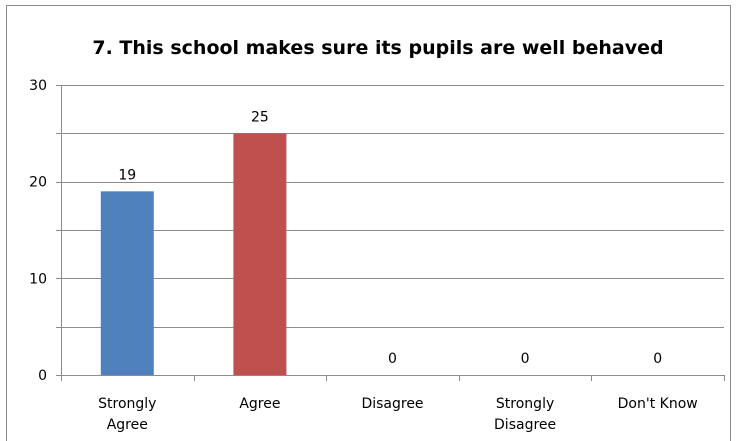  I want to click on y-tick-label: 0, so click(42, 376).